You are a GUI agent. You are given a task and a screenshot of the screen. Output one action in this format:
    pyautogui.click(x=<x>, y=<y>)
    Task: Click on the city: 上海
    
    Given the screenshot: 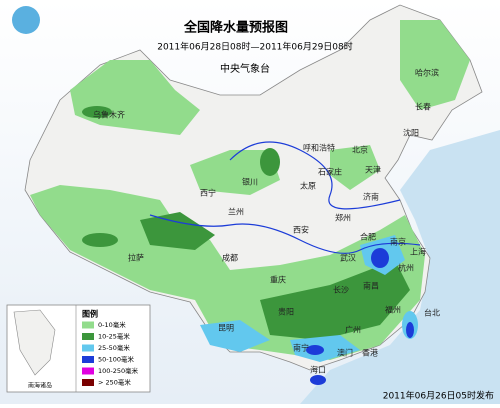 What is the action you would take?
    pyautogui.click(x=418, y=252)
    